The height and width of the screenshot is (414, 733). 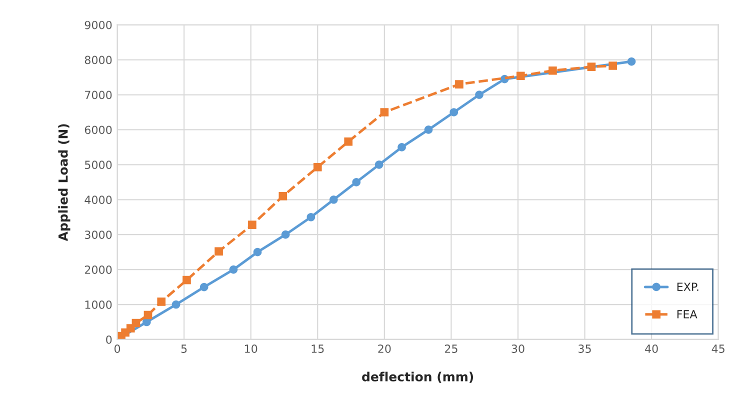 I want to click on legend-label: EXP., so click(x=687, y=286).